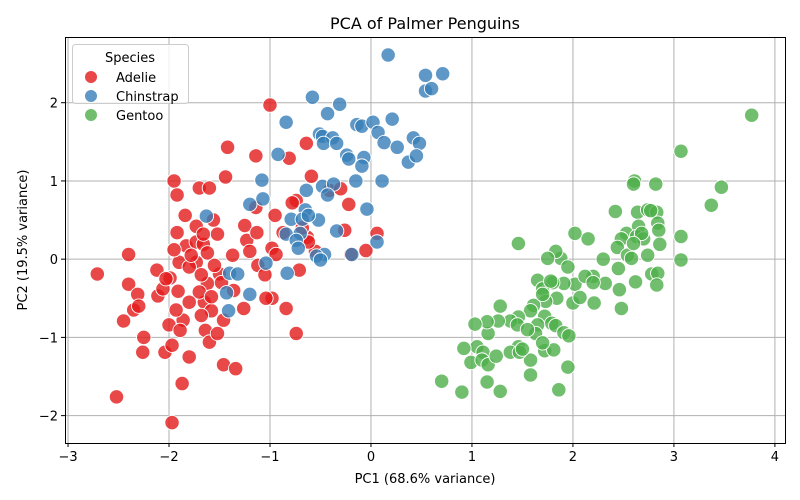 The height and width of the screenshot is (500, 800). I want to click on legend: Species Adelie Chinstrap Gentoo, so click(130, 84).